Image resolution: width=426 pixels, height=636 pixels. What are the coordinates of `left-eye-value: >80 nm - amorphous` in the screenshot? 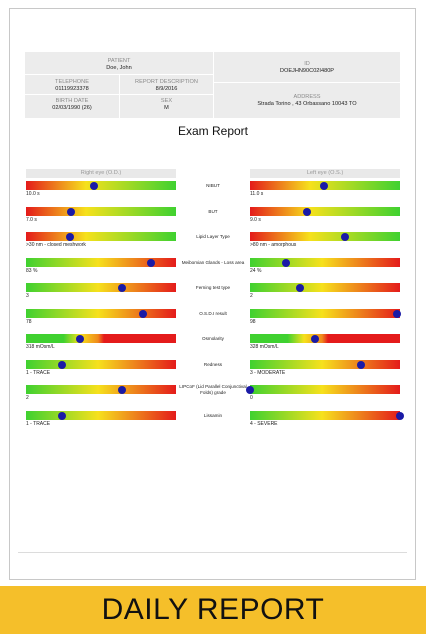 It's located at (273, 245).